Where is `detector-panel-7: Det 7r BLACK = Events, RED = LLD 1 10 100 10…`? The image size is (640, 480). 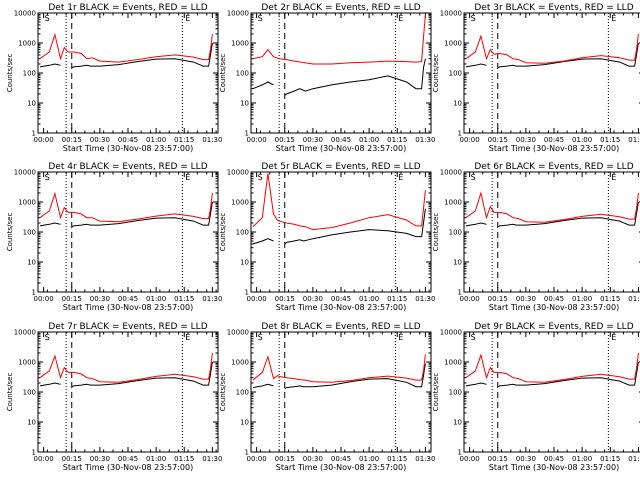 detector-panel-7: Det 7r BLACK = Events, RED = LLD 1 10 100 10… is located at coordinates (114, 397).